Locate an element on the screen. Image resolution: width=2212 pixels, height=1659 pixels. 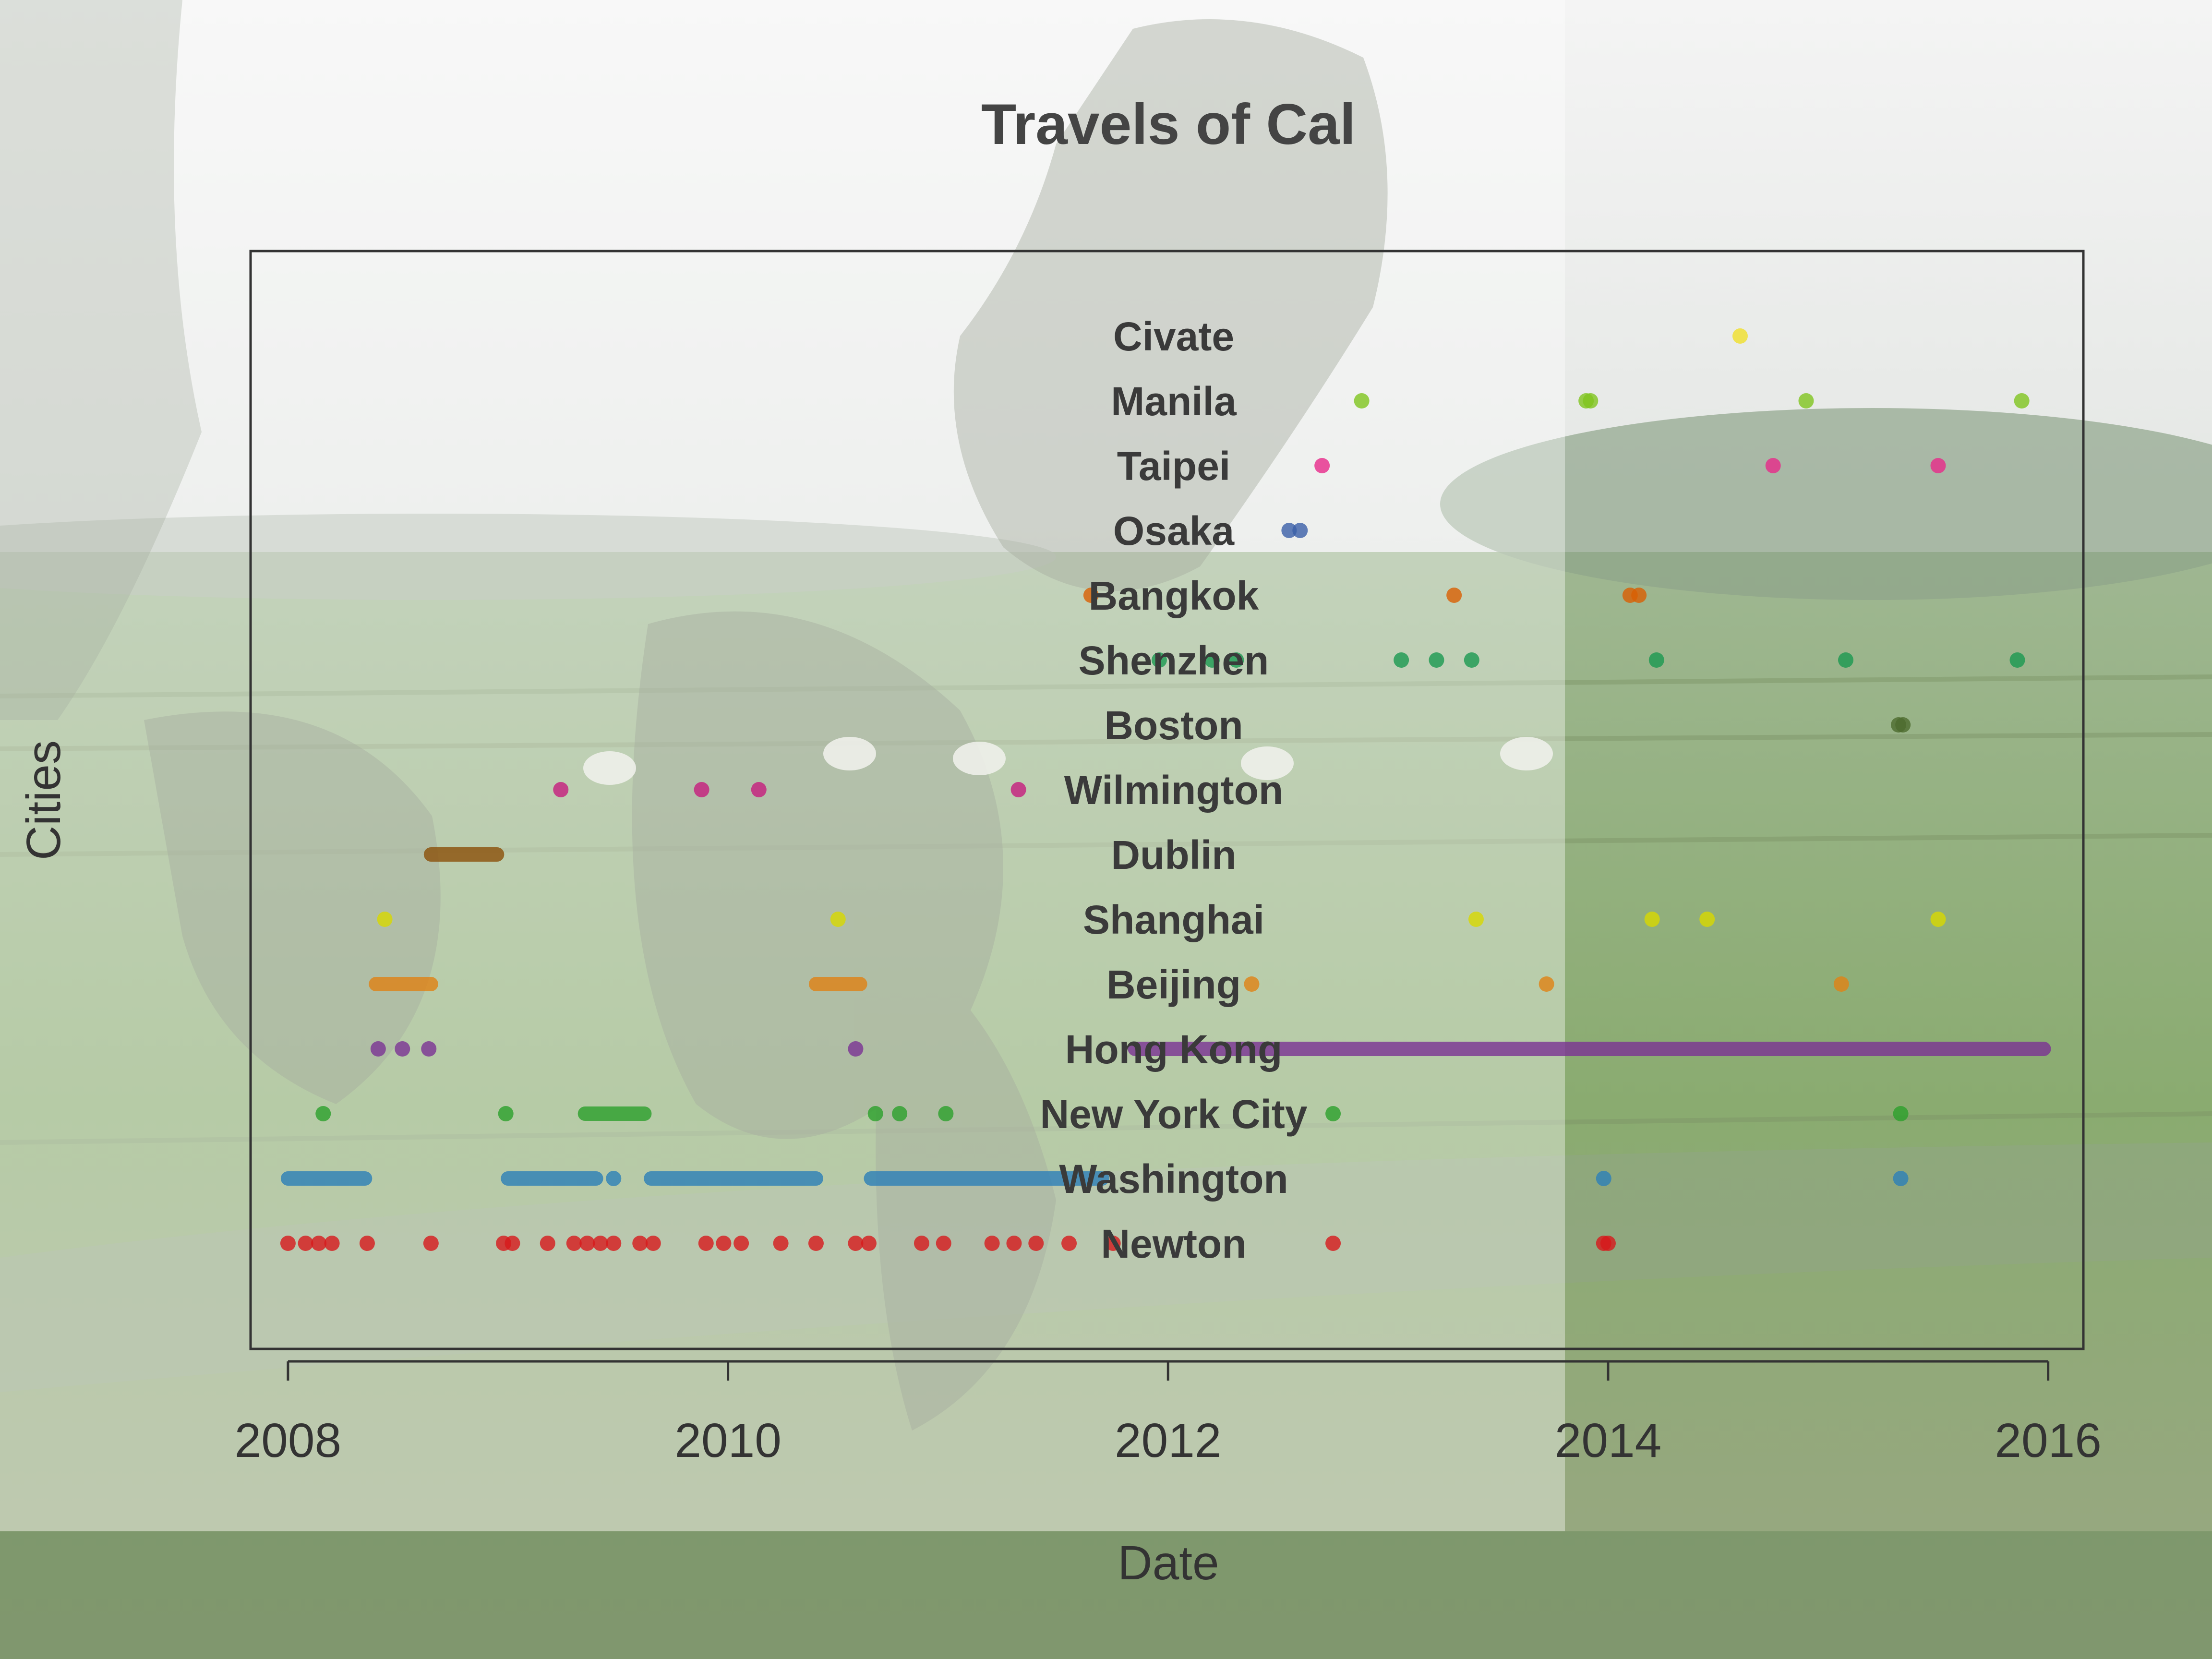
city-label: Hong Kong is located at coordinates (1174, 1049).